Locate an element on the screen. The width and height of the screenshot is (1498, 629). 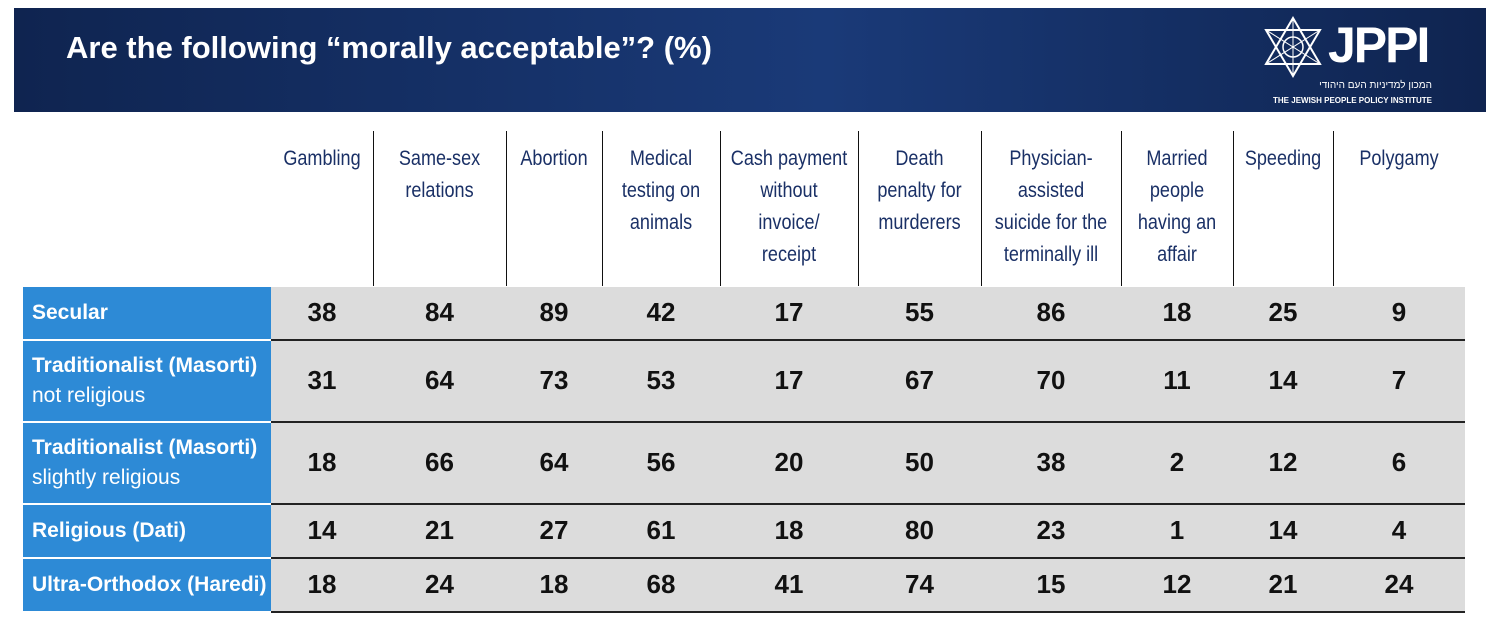
column-header-line: testing on is located at coordinates (661, 190).